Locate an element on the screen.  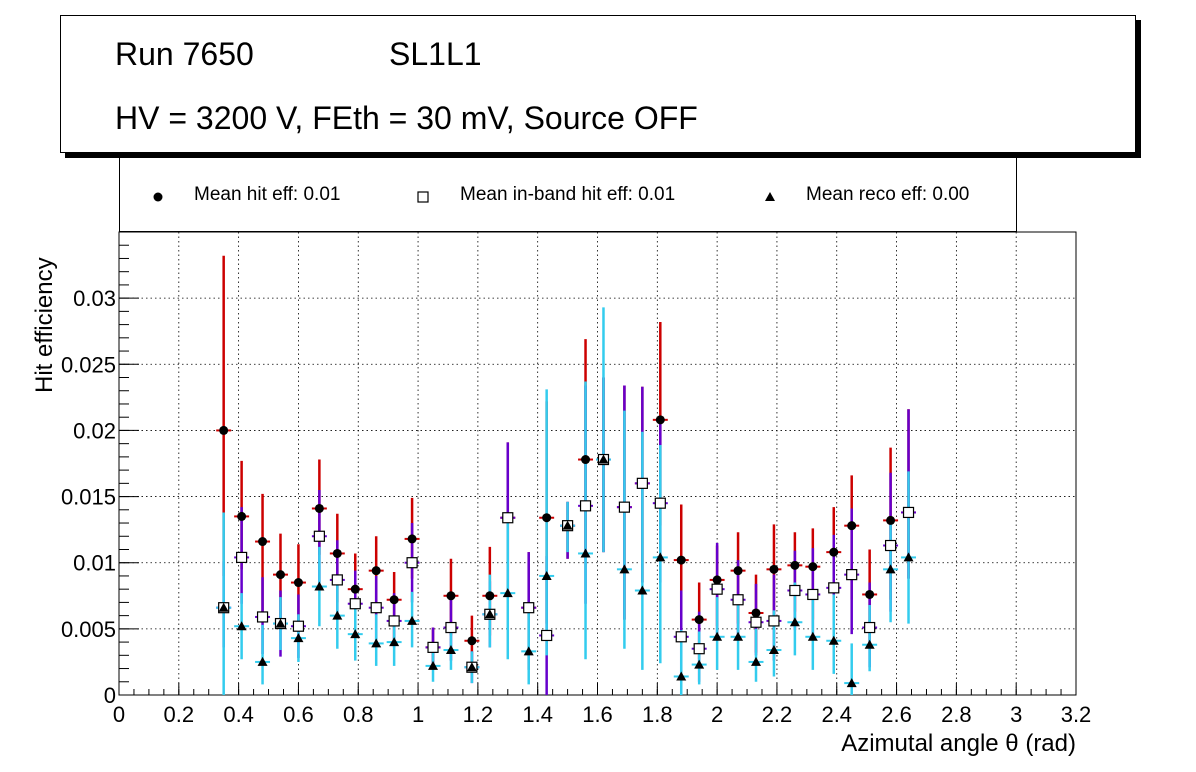
x-tick-label: 3 is located at coordinates (1016, 714).